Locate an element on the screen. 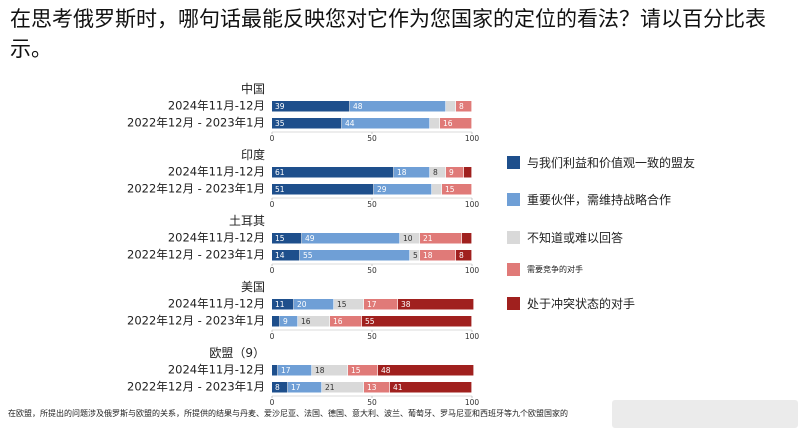 This screenshot has width=800, height=446. watermark is located at coordinates (705, 414).